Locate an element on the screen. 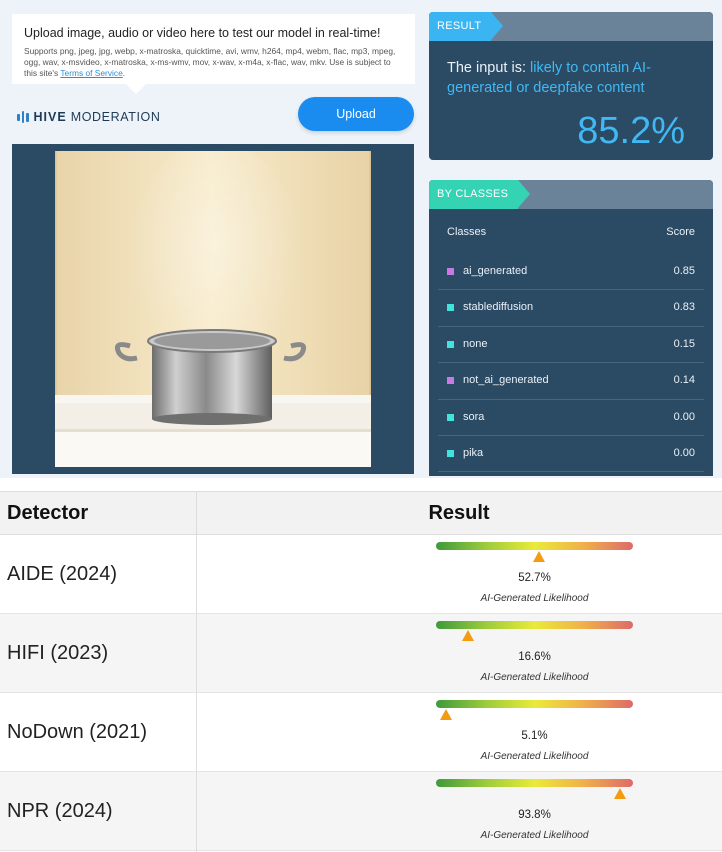 The height and width of the screenshot is (852, 722). likelihood-percent: 16.6% is located at coordinates (534, 657).